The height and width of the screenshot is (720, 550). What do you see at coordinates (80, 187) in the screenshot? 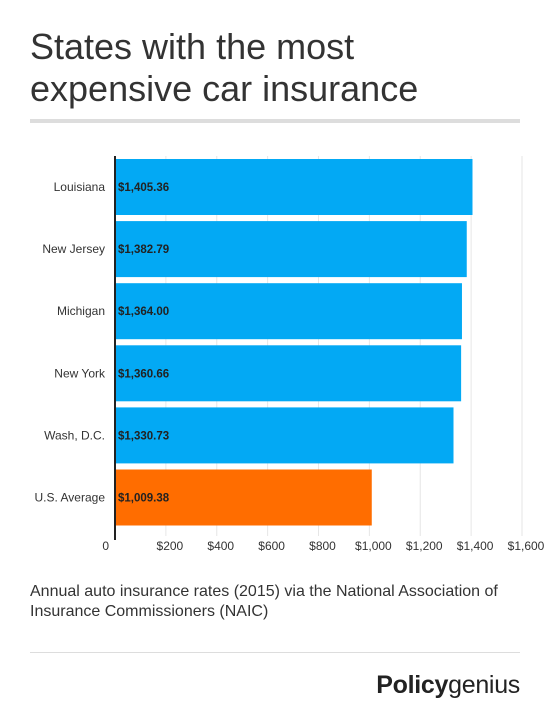
I see `category-label: Louisiana` at bounding box center [80, 187].